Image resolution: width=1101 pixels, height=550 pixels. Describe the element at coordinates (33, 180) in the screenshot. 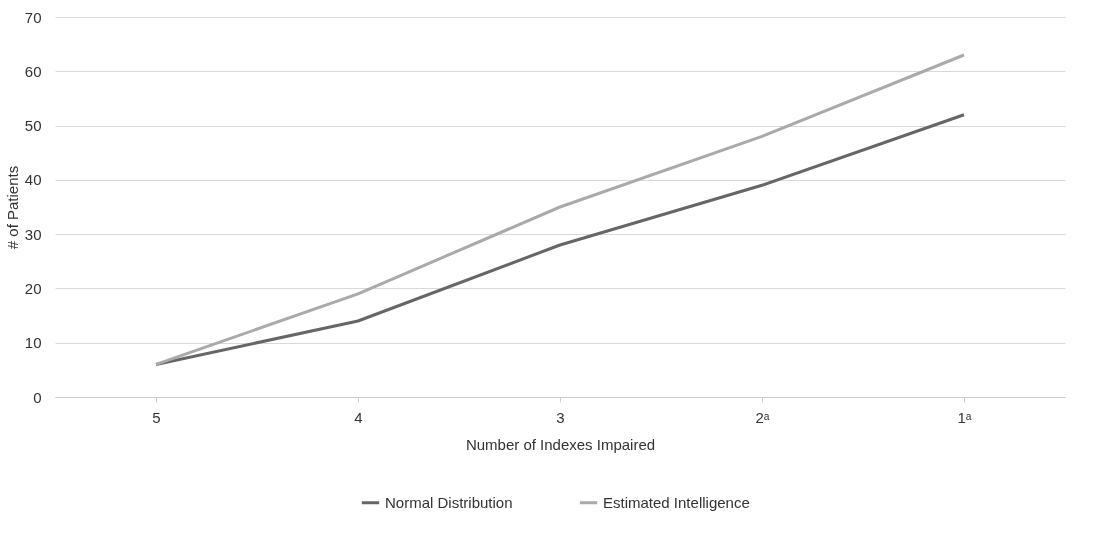

I see `y-tick-label: 40` at that location.